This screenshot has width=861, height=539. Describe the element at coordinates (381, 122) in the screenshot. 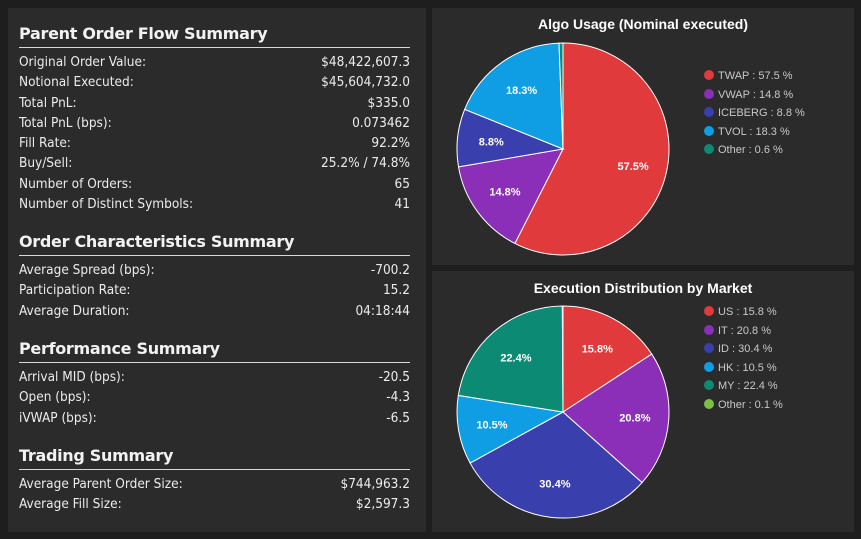

I see `row-value: 0.073462` at that location.